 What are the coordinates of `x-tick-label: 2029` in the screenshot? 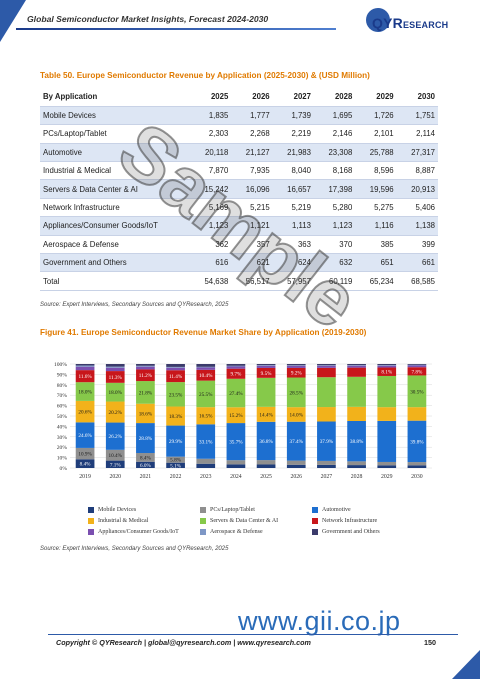 It's located at (387, 477).